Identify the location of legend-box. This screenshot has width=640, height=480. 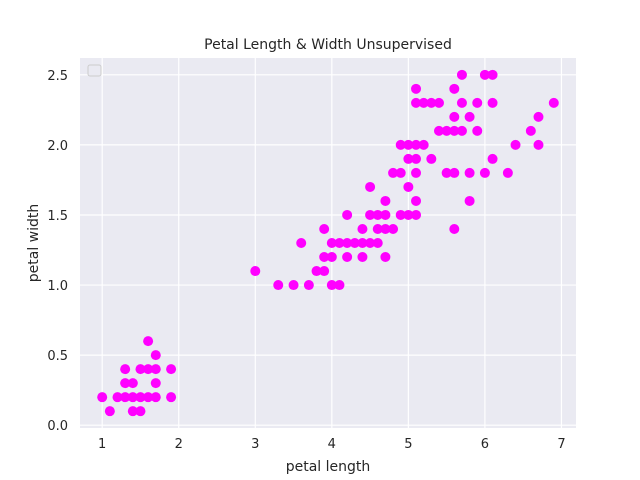
(94, 70).